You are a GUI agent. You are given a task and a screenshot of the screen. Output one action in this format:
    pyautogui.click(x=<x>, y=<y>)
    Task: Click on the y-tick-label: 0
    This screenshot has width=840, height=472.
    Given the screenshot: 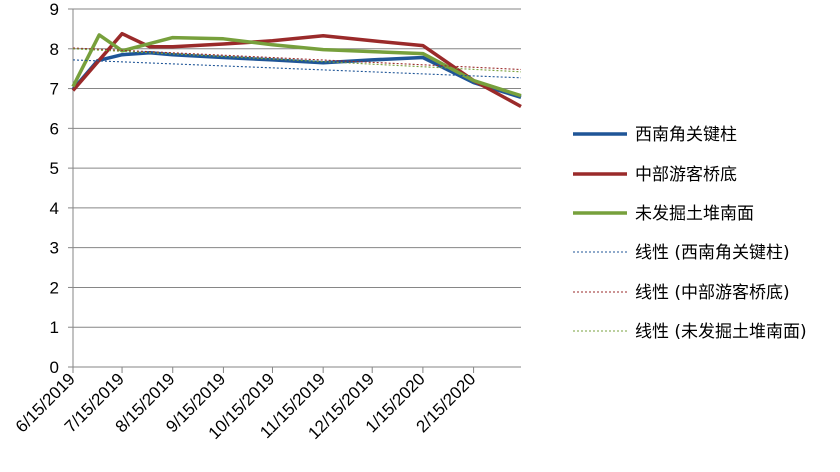 What is the action you would take?
    pyautogui.click(x=54, y=367)
    